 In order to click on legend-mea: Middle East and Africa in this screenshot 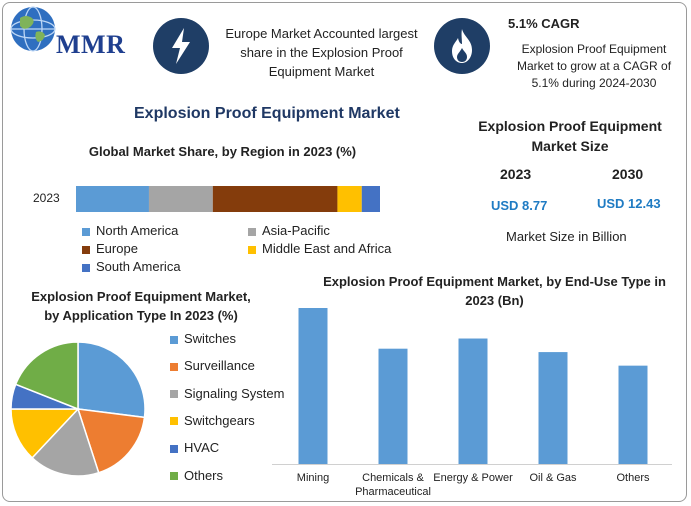, I will do `click(319, 248)`.